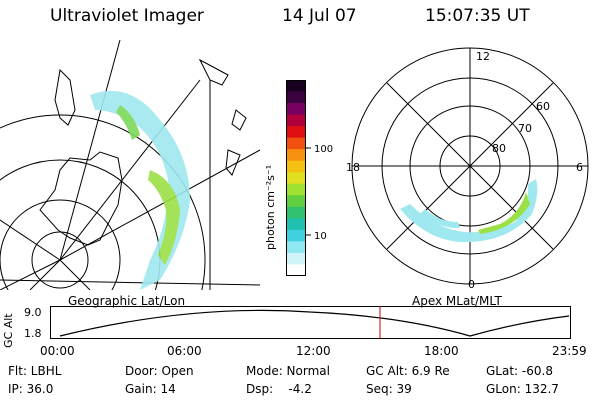 The image size is (600, 400). What do you see at coordinates (313, 351) in the screenshot?
I see `altitude-xtick-2: 12:00` at bounding box center [313, 351].